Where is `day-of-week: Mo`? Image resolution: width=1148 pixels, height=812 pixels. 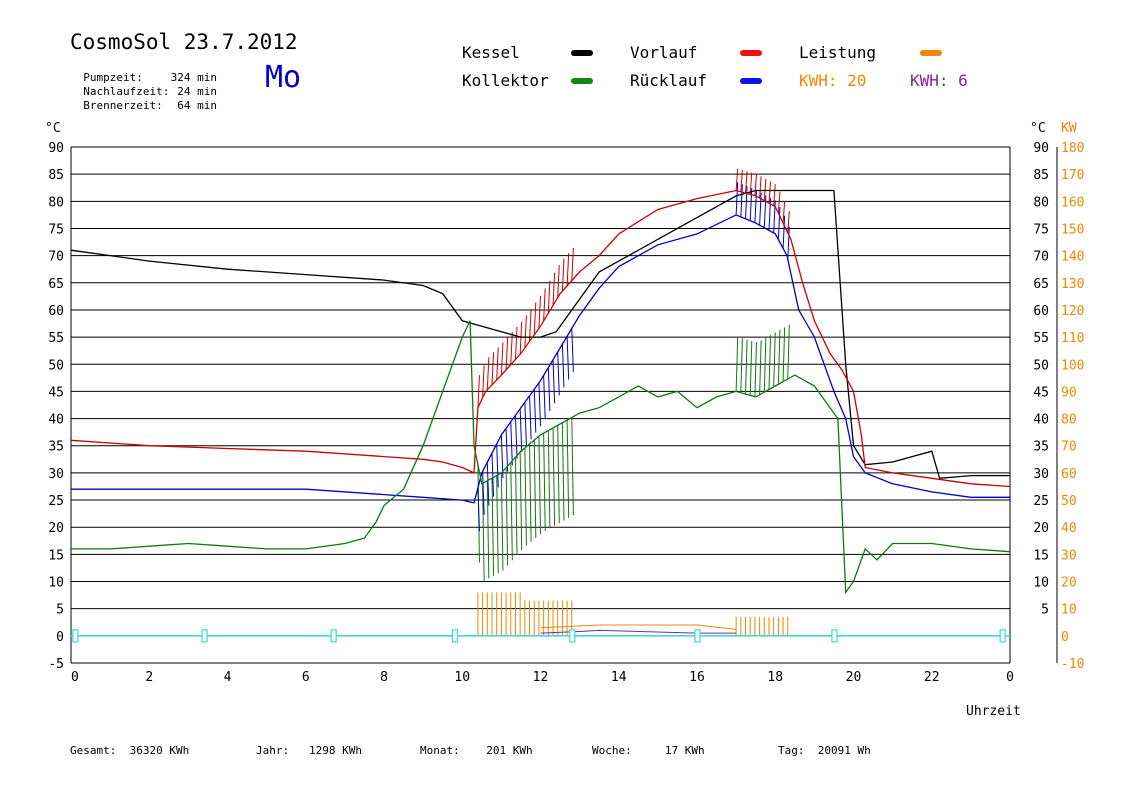 day-of-week: Mo is located at coordinates (283, 77).